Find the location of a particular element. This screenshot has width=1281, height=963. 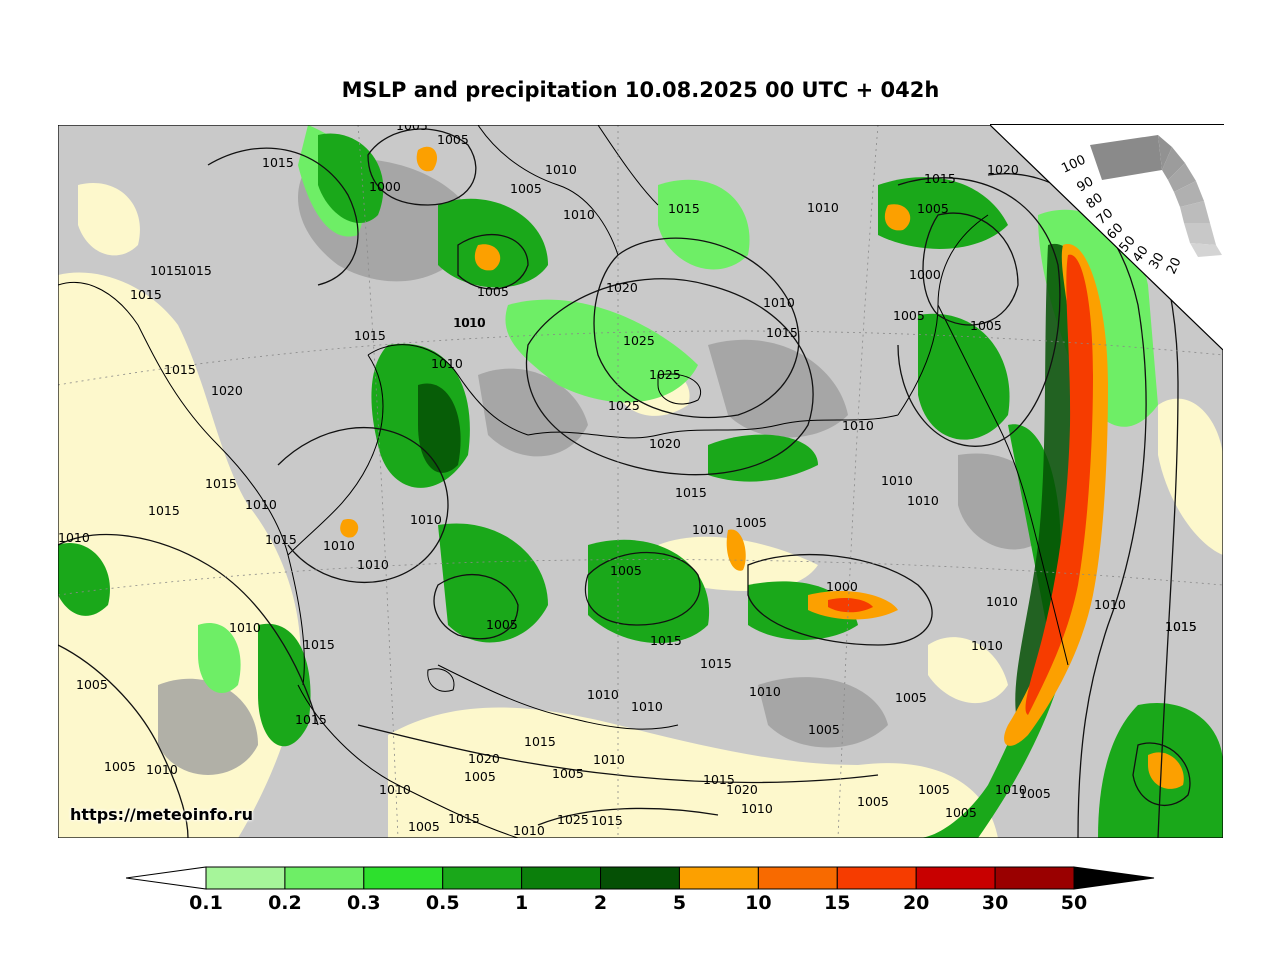

colorbar-max-arrow is located at coordinates (1114, 878).